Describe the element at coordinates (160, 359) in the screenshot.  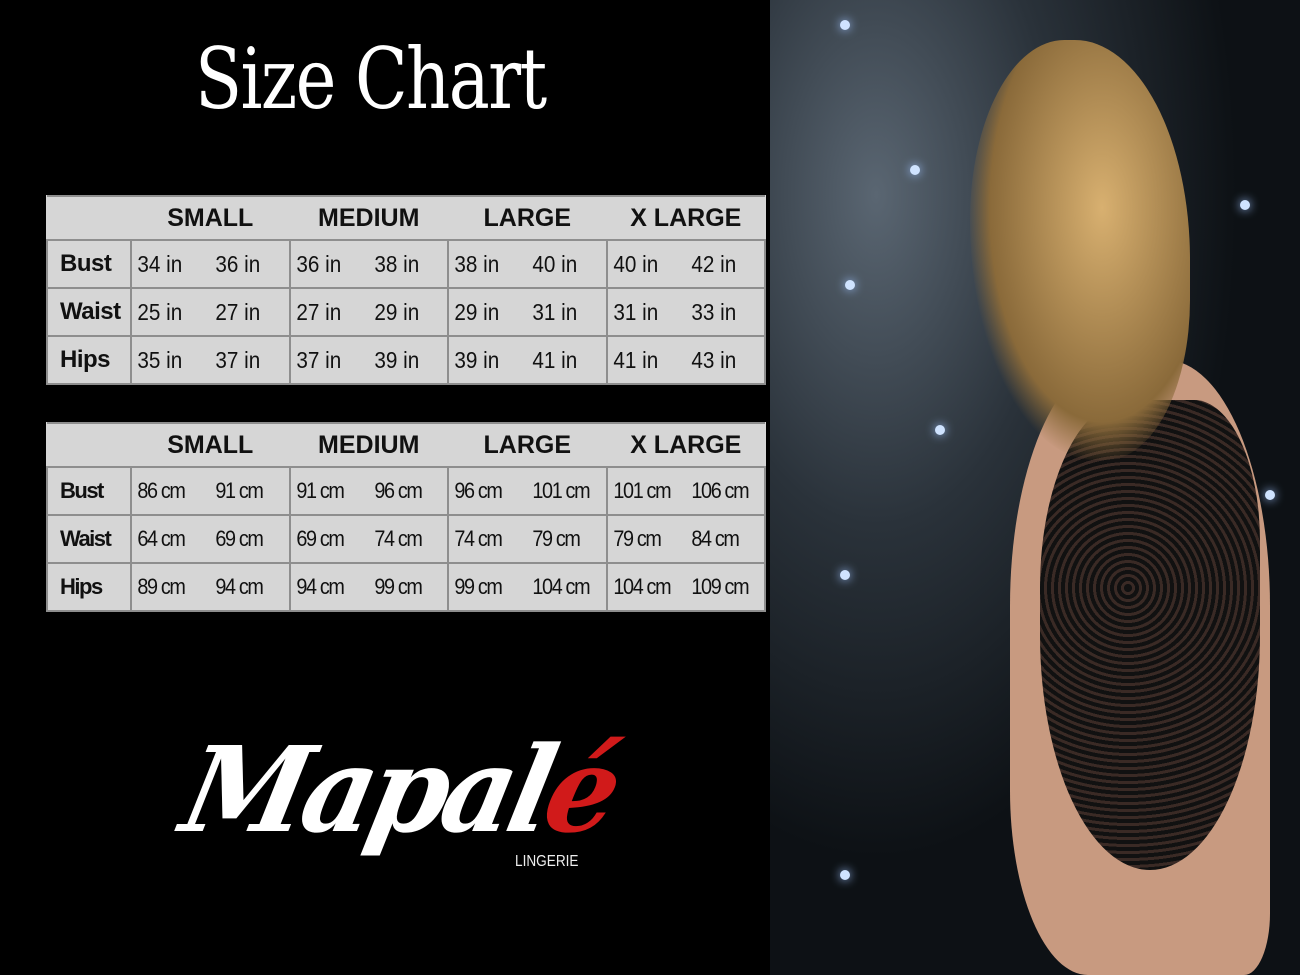
I see `measurement-value: 35 in` at that location.